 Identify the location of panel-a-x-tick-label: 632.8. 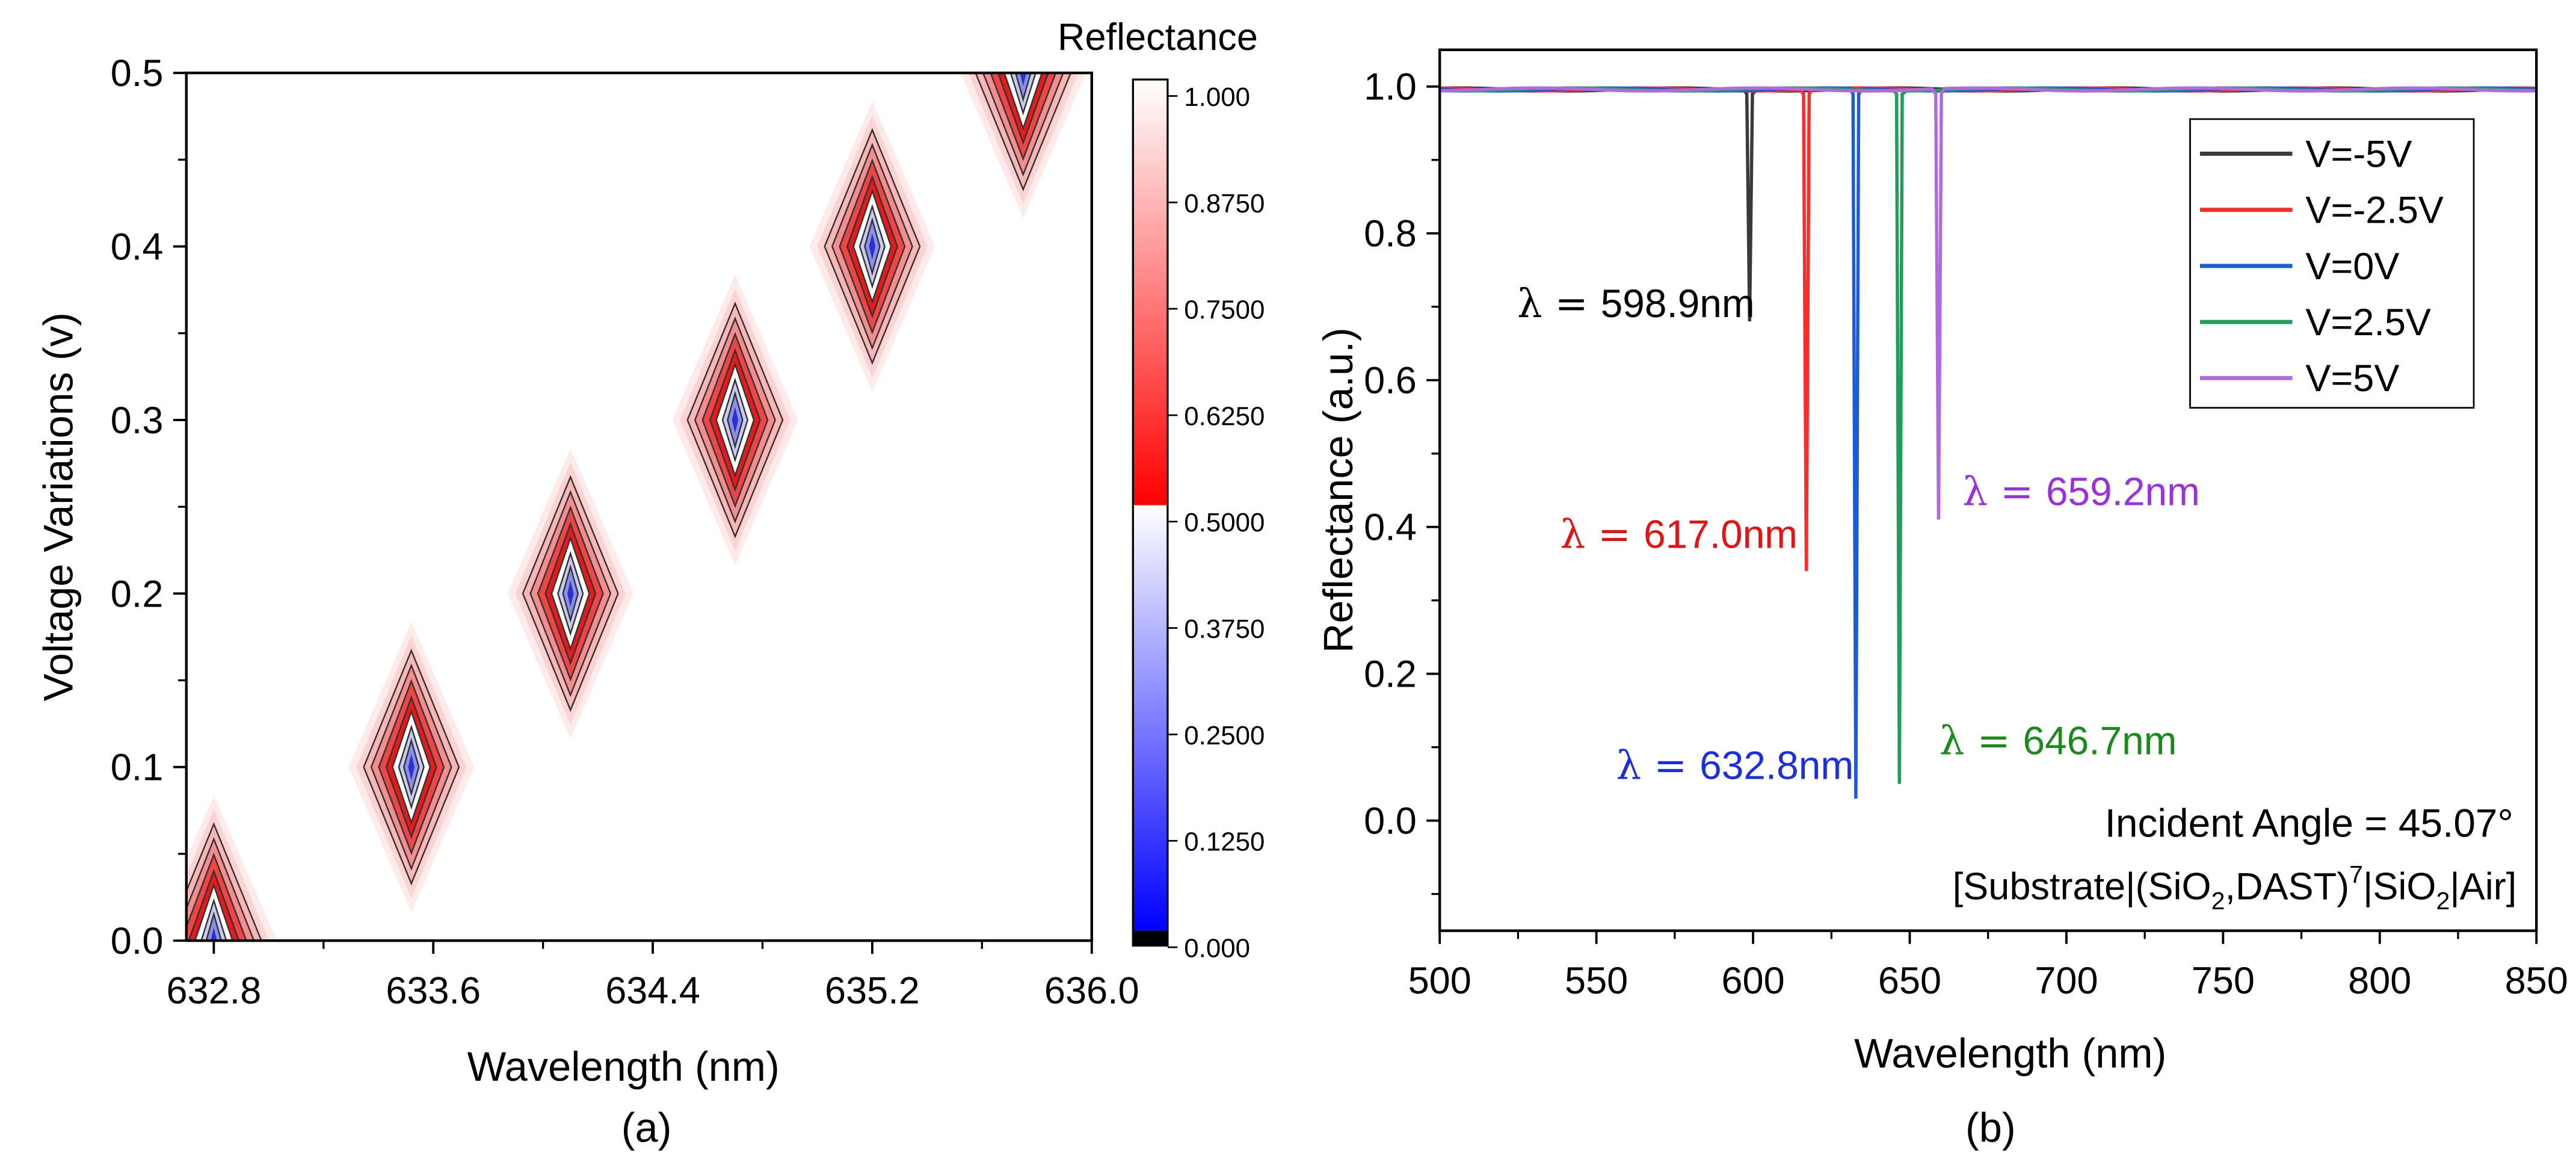
(213, 990).